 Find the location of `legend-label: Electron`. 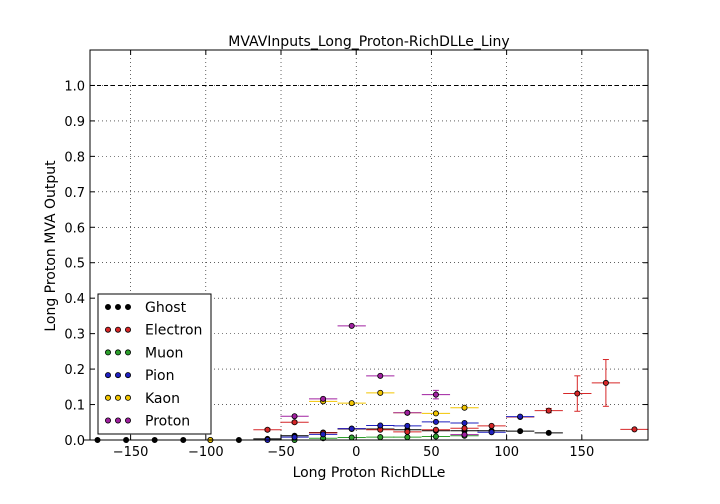

legend-label: Electron is located at coordinates (173, 331).